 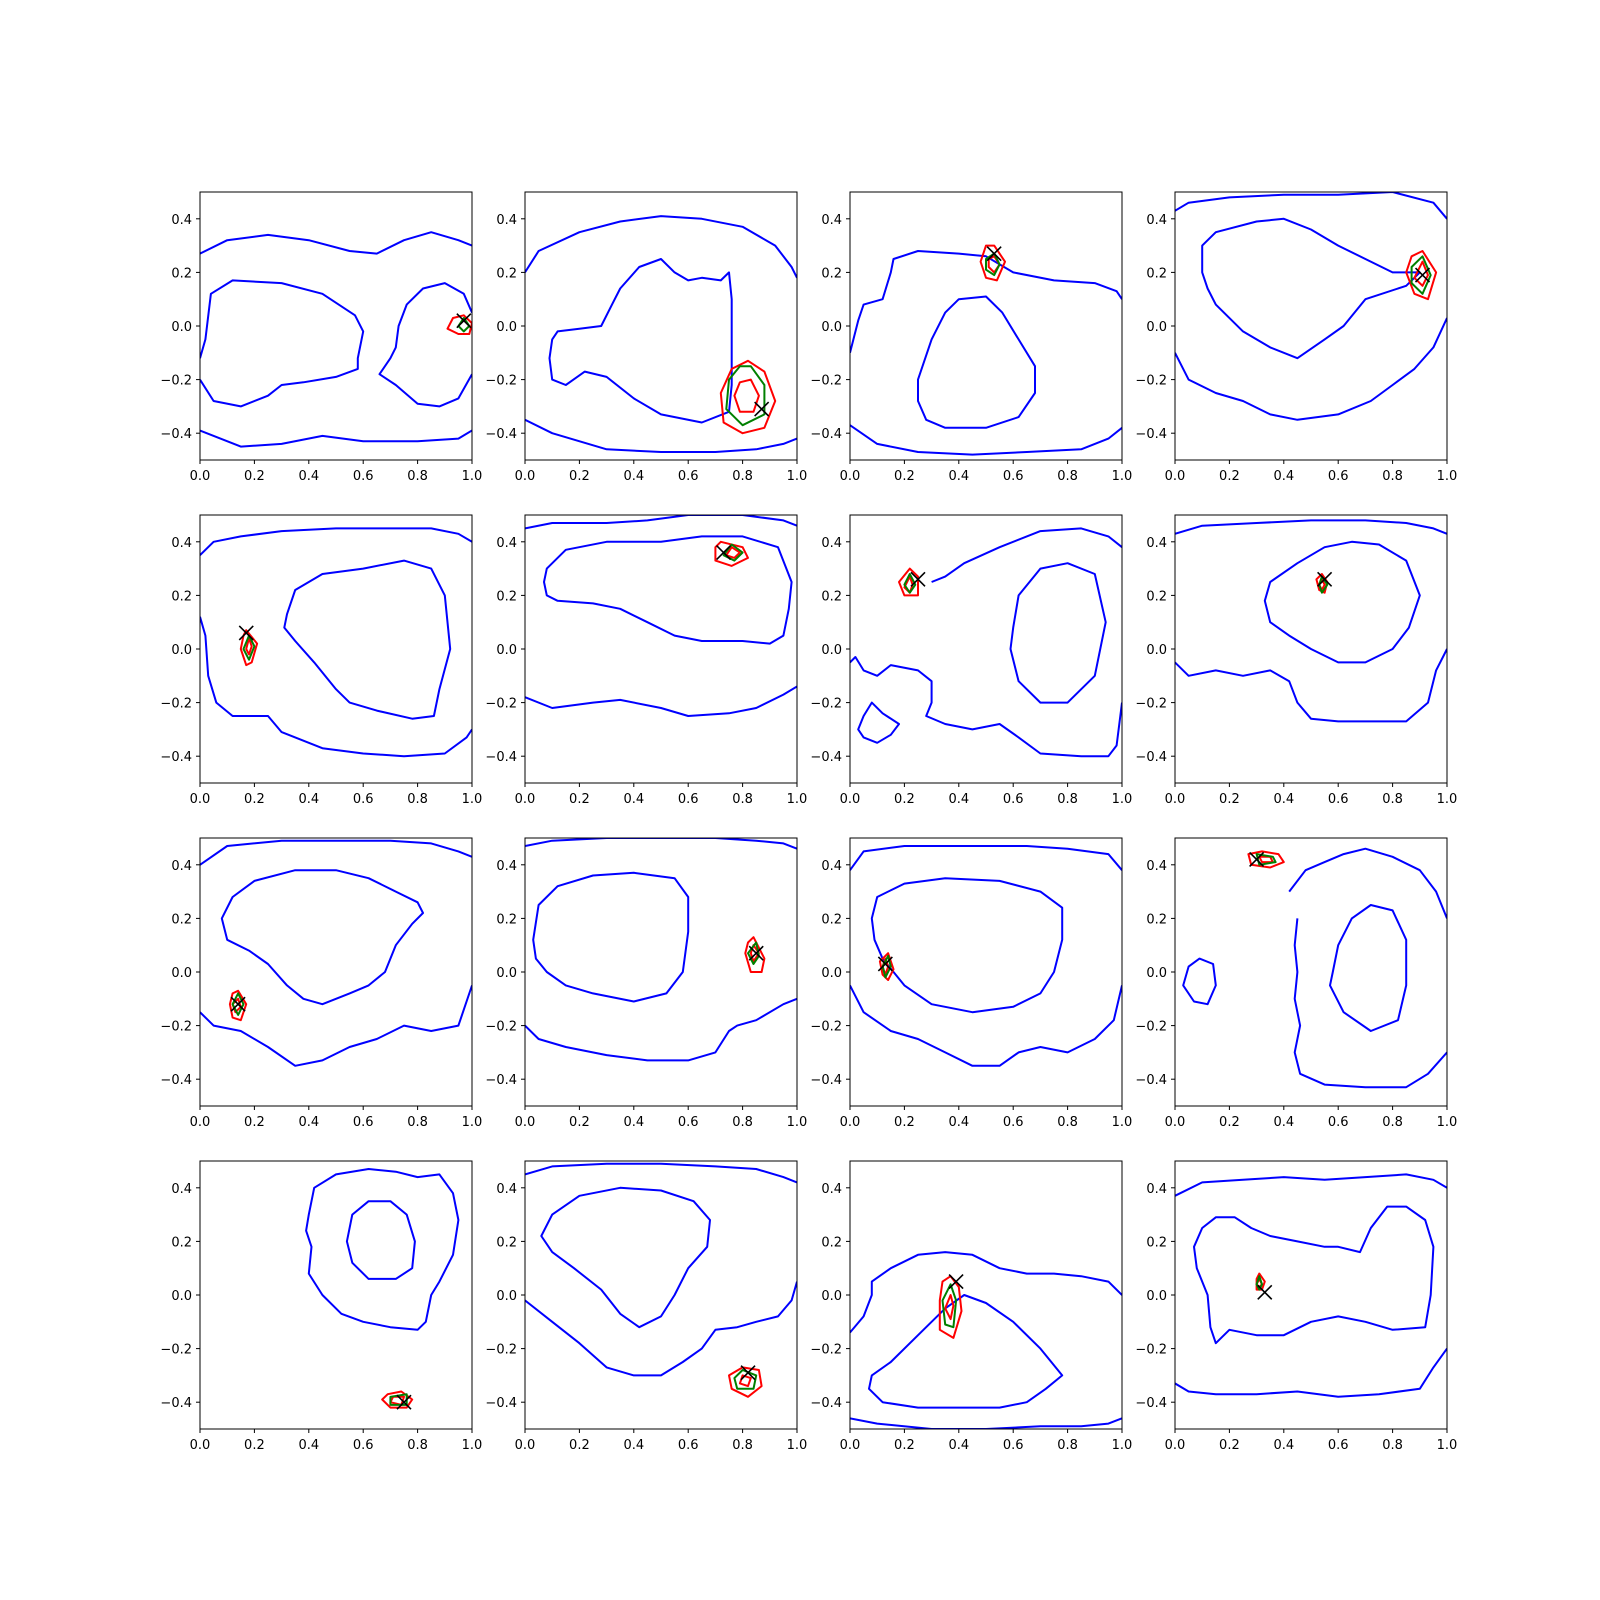 I want to click on axes-frame, so click(x=986, y=326).